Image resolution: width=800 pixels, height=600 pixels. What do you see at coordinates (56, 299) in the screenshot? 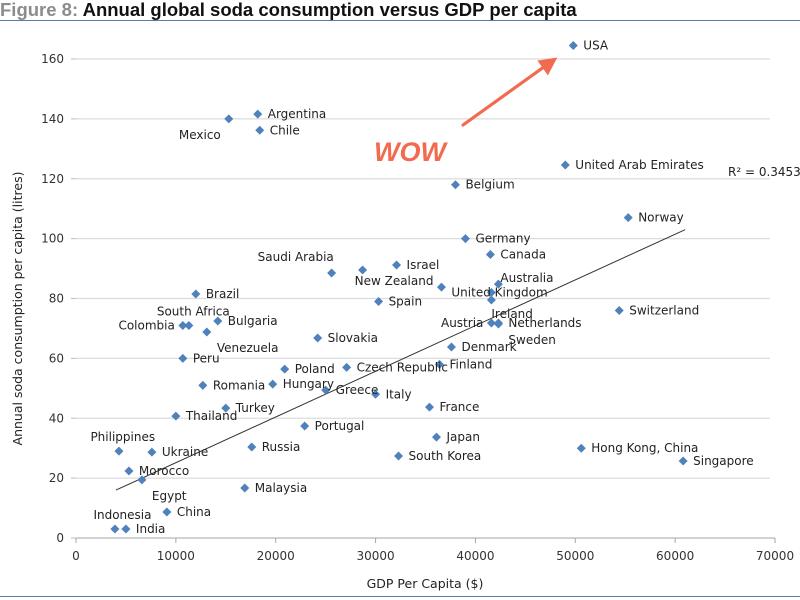
I see `y-tick-label: 80` at bounding box center [56, 299].